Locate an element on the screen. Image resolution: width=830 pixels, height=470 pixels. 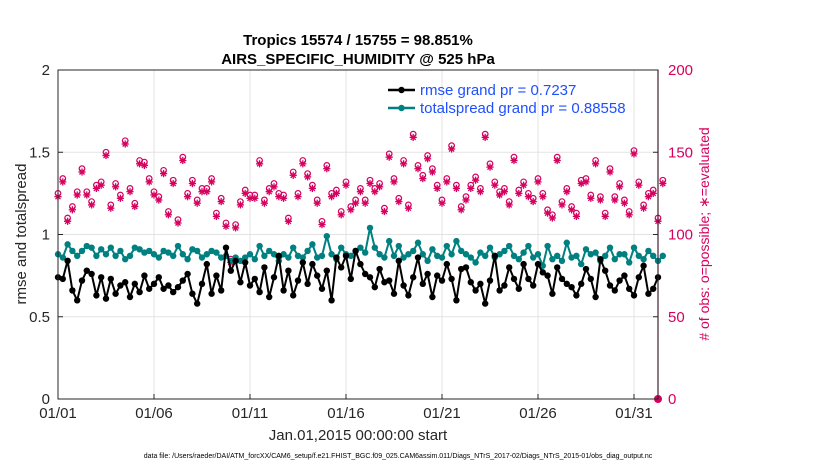
legend-rmse-label: rmse grand pr = 0.7237 is located at coordinates (498, 90).